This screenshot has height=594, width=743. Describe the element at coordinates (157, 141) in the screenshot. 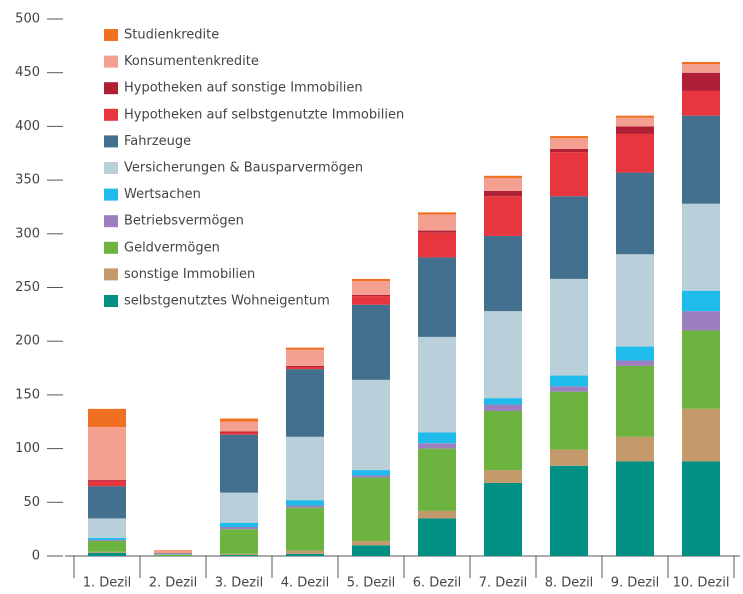

I see `legend-label: Fahrzeuge` at that location.